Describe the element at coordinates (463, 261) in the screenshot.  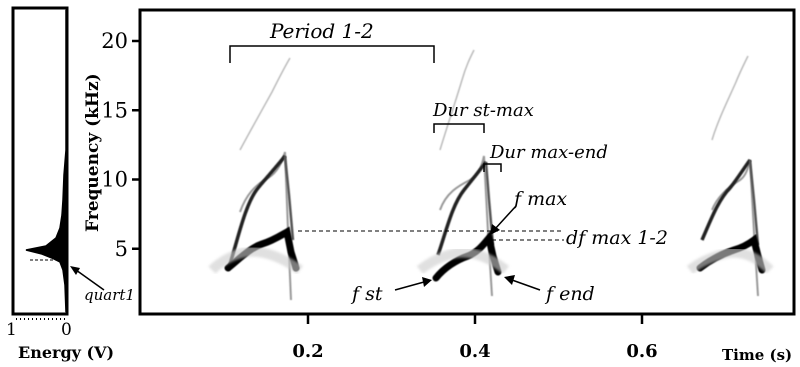
I see `call-2-noise` at that location.